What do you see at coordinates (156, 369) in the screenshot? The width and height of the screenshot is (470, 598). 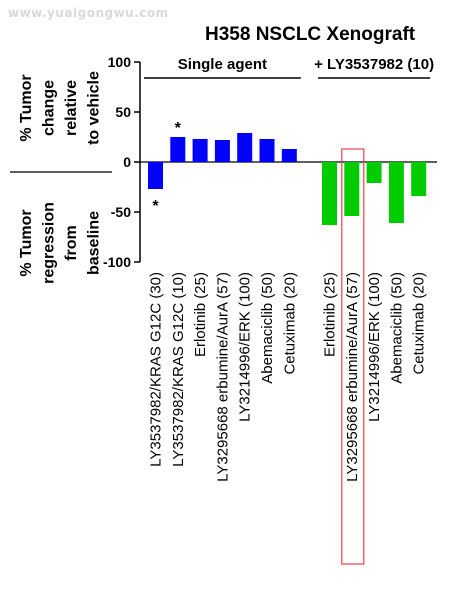 I see `category-label: LY3537982/KRAS G12C (30)` at bounding box center [156, 369].